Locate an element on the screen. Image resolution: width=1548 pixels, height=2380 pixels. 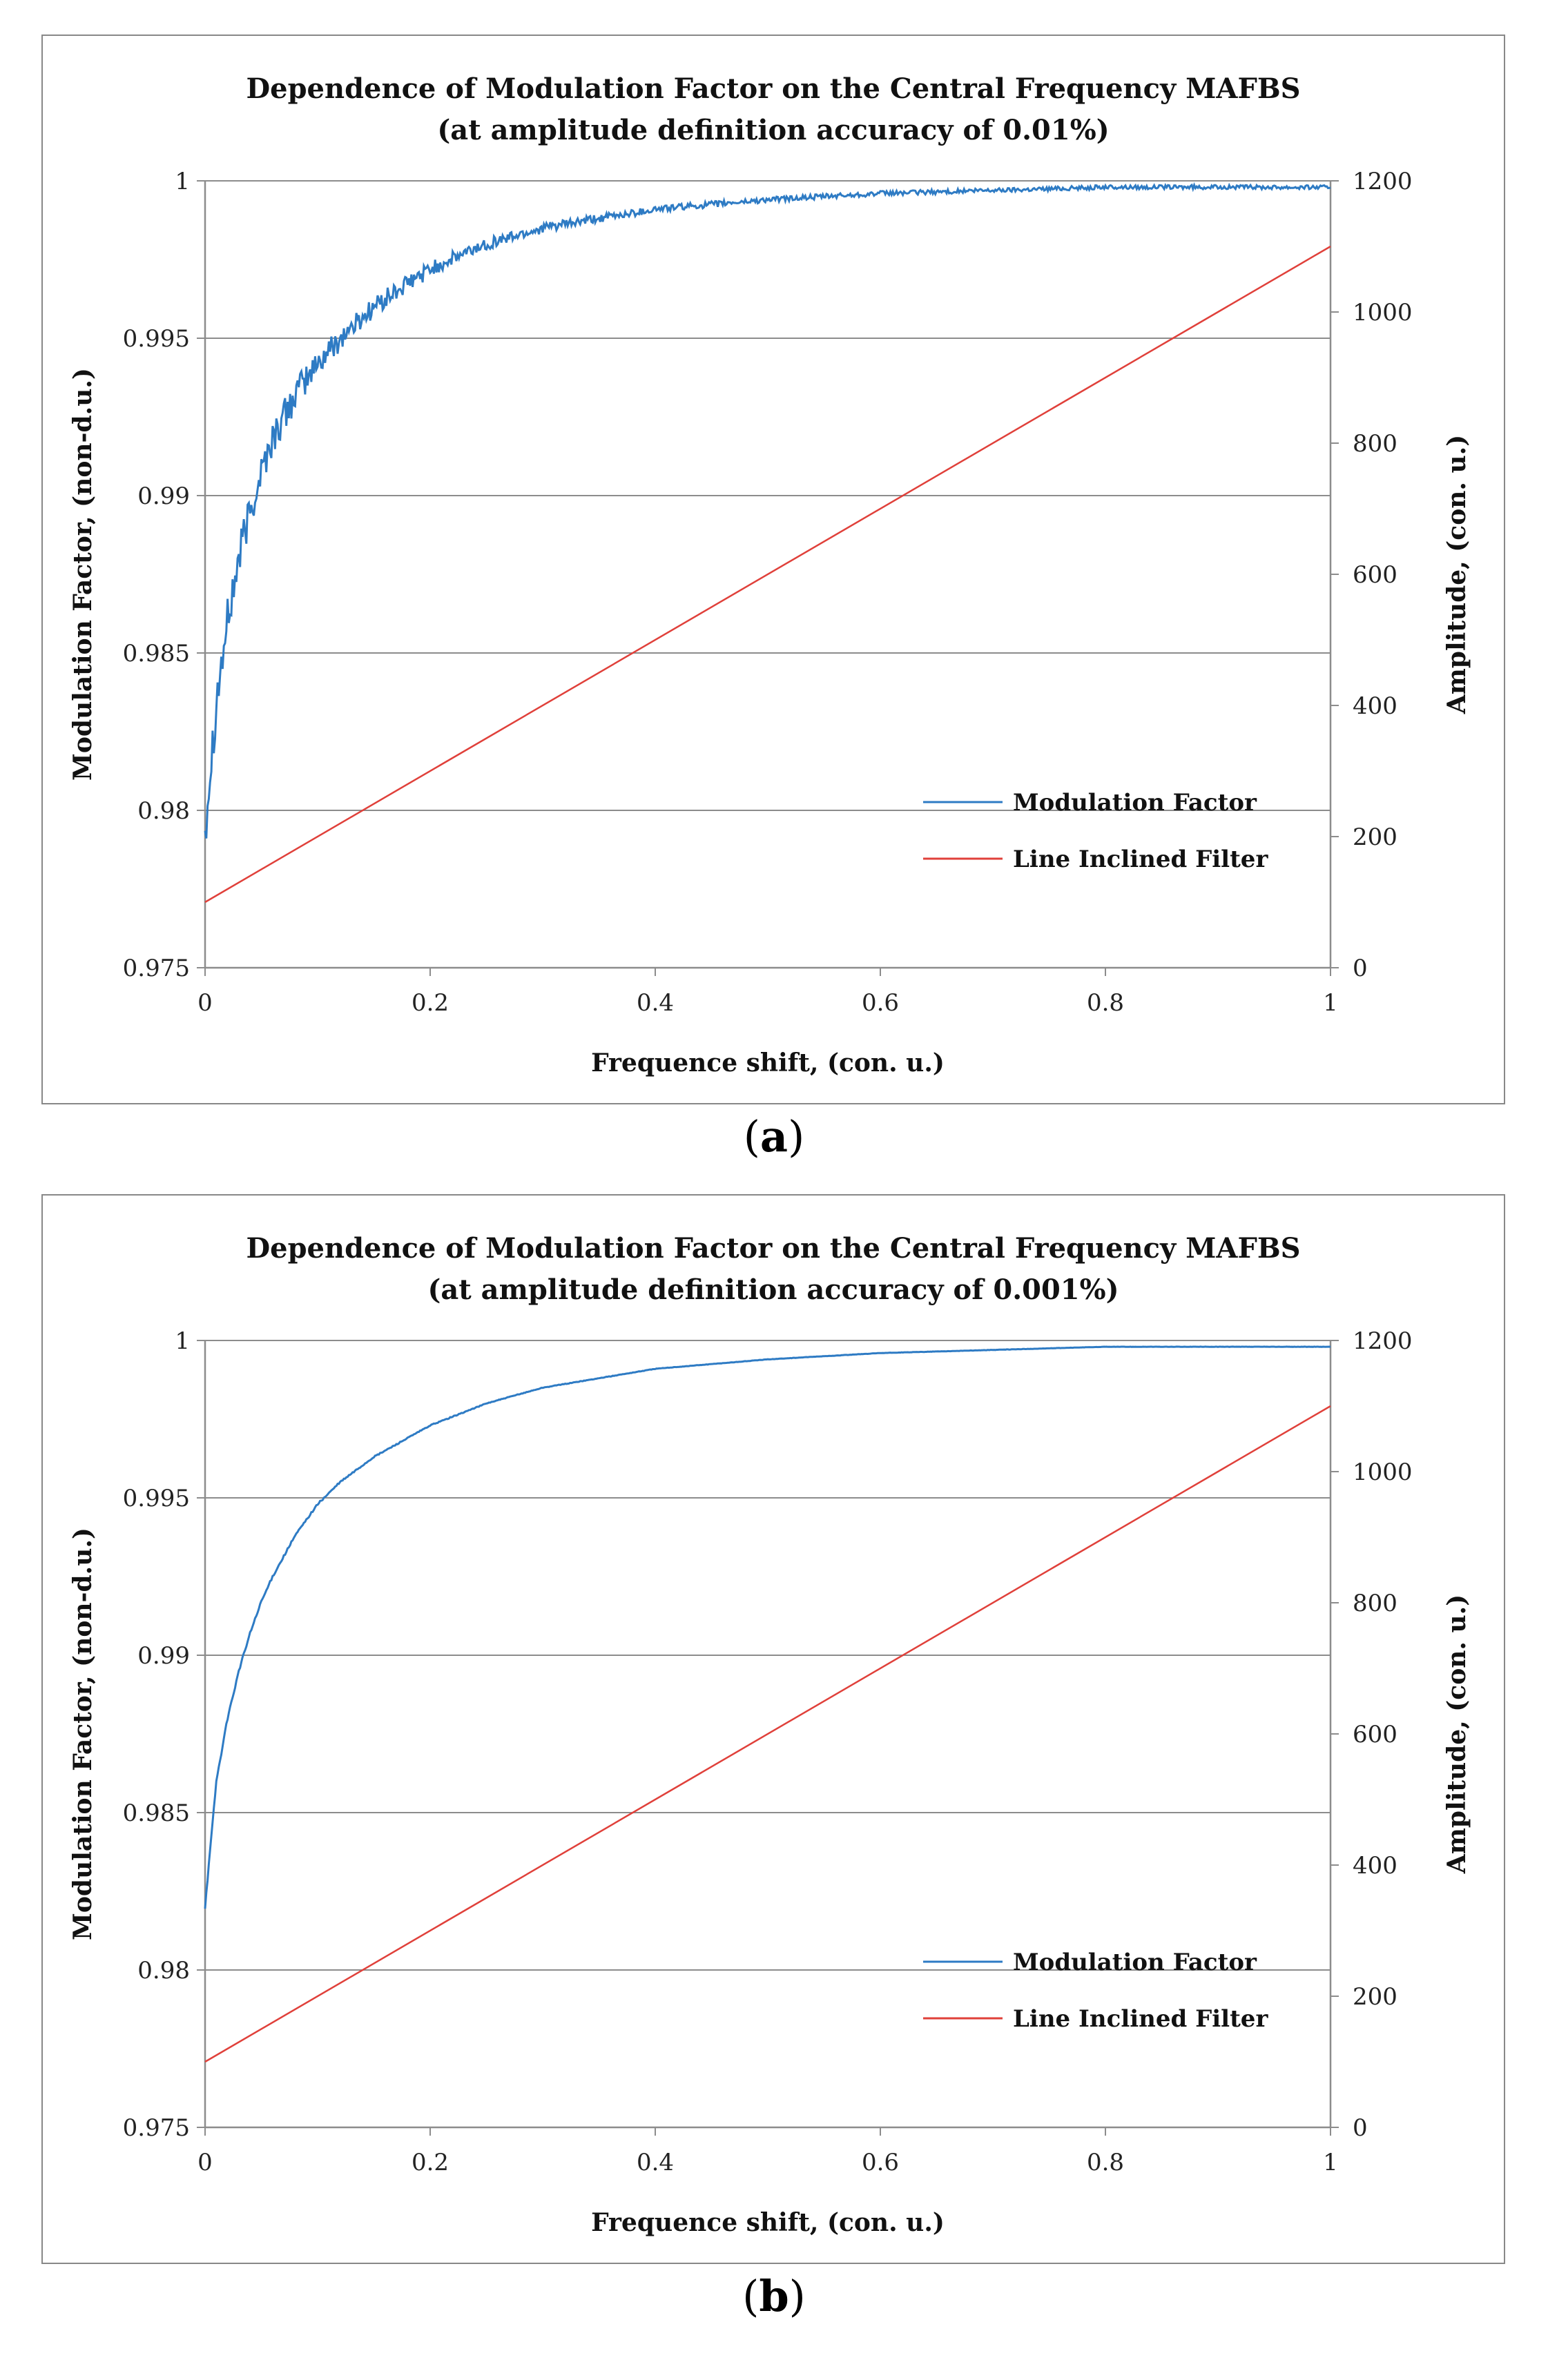
panel-label-b: (b) is located at coordinates (774, 2296).